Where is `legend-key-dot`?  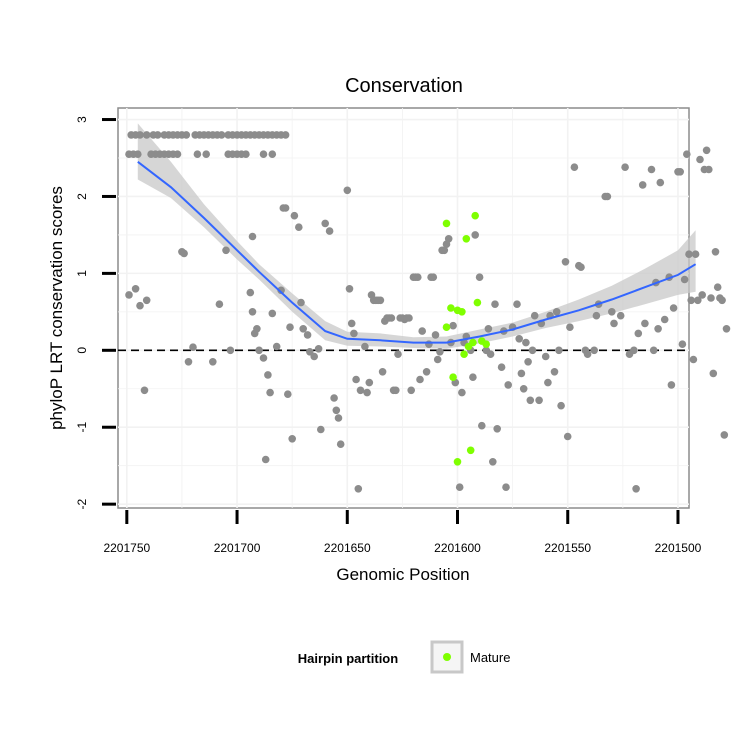
legend-key-dot is located at coordinates (447, 657).